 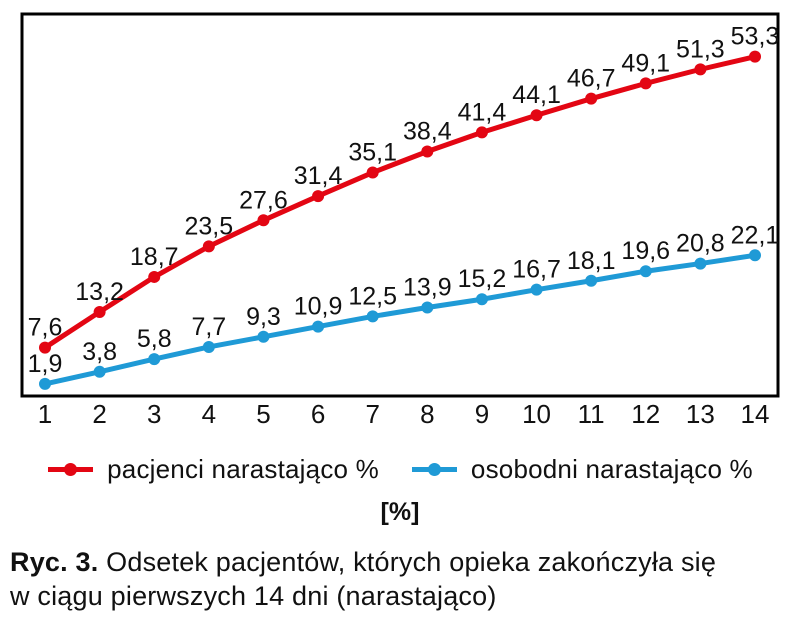 I want to click on data-point-label: 7,6, so click(x=45, y=328).